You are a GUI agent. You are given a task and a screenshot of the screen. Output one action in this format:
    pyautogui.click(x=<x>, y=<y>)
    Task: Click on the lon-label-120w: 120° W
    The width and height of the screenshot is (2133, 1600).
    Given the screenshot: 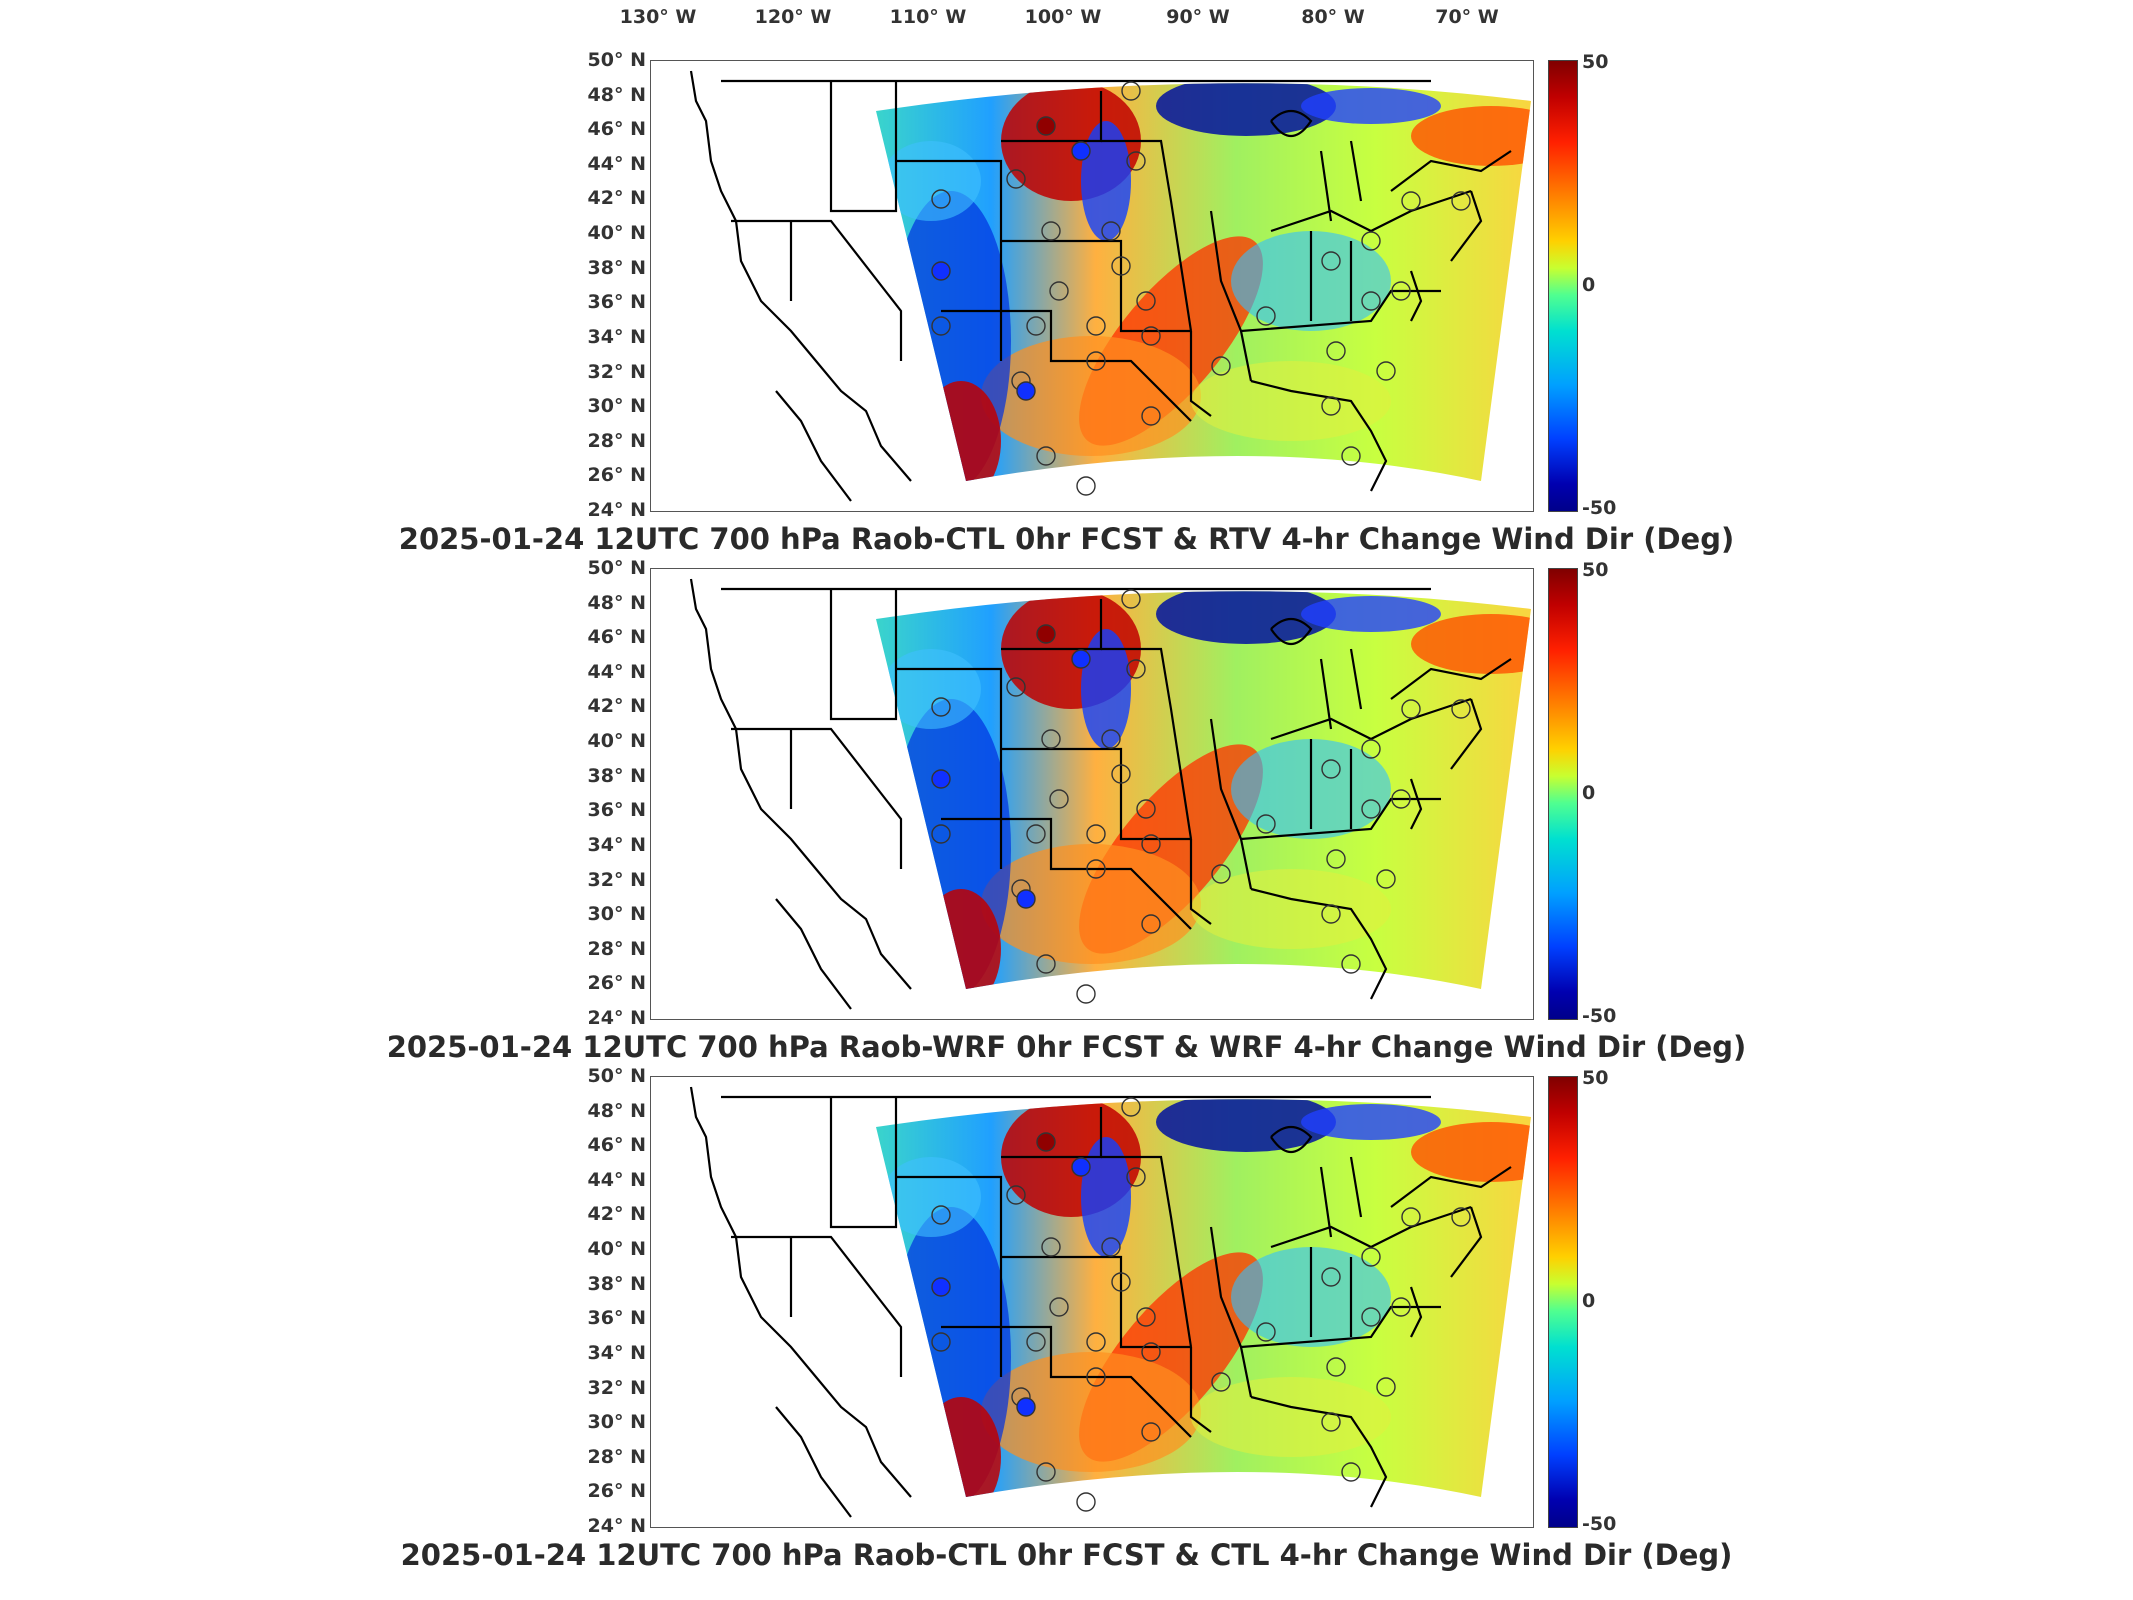 What is the action you would take?
    pyautogui.click(x=793, y=17)
    